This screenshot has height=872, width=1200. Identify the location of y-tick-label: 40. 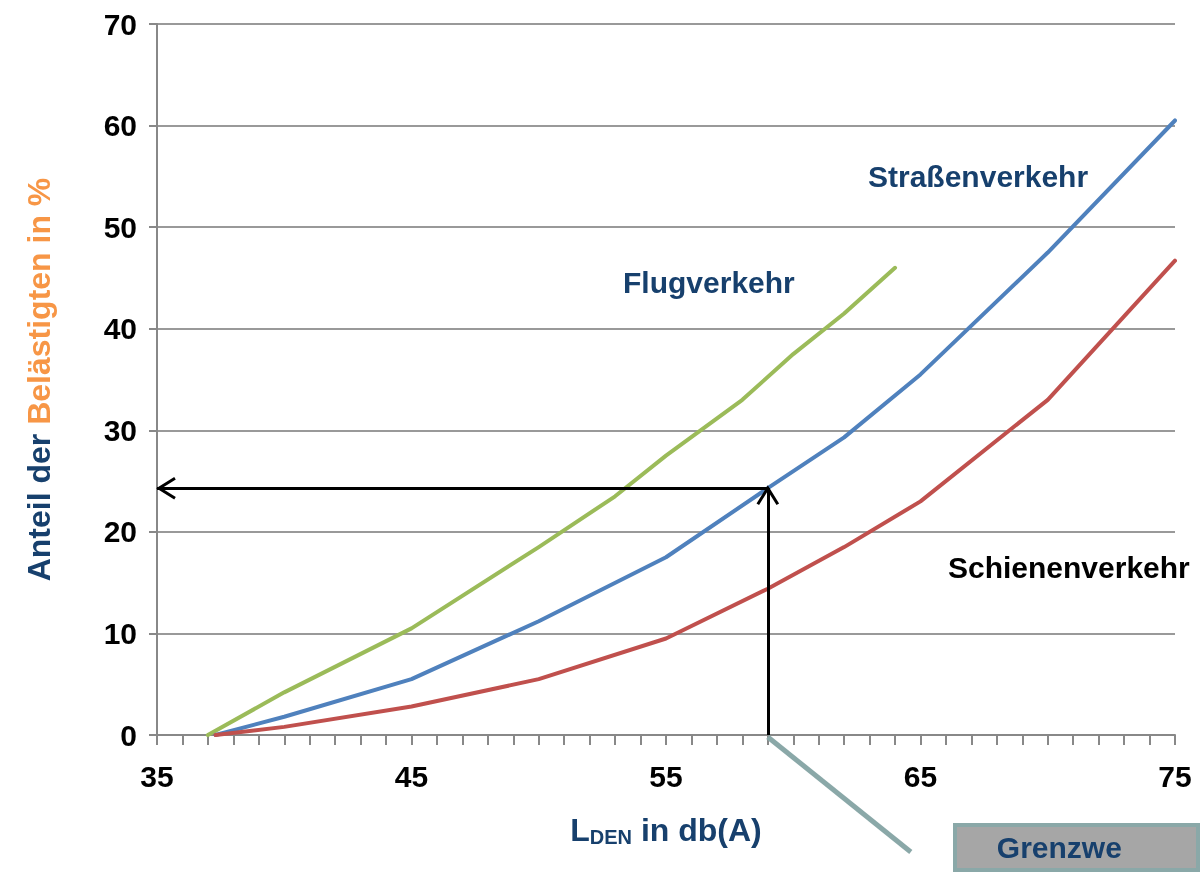
(120, 329).